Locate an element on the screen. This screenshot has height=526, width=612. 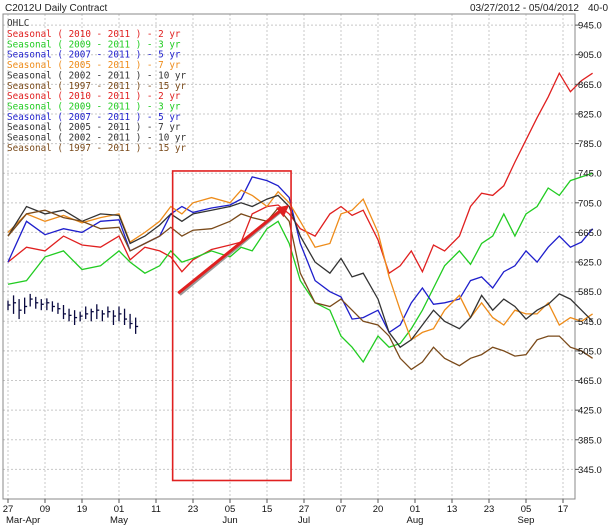
y-tick-label: 745.0 is located at coordinates (590, 174).